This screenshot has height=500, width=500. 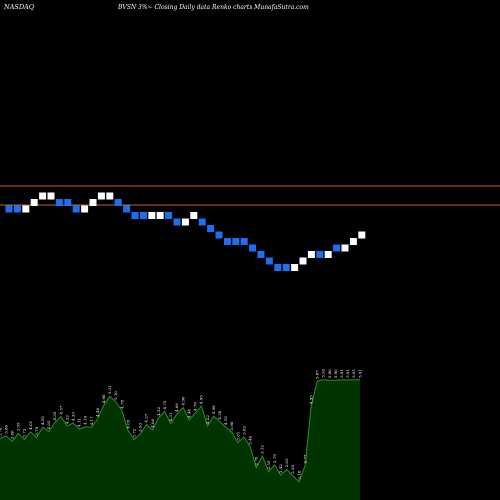 What do you see at coordinates (146, 417) in the screenshot?
I see `volume-data-label: 4.27` at bounding box center [146, 417].